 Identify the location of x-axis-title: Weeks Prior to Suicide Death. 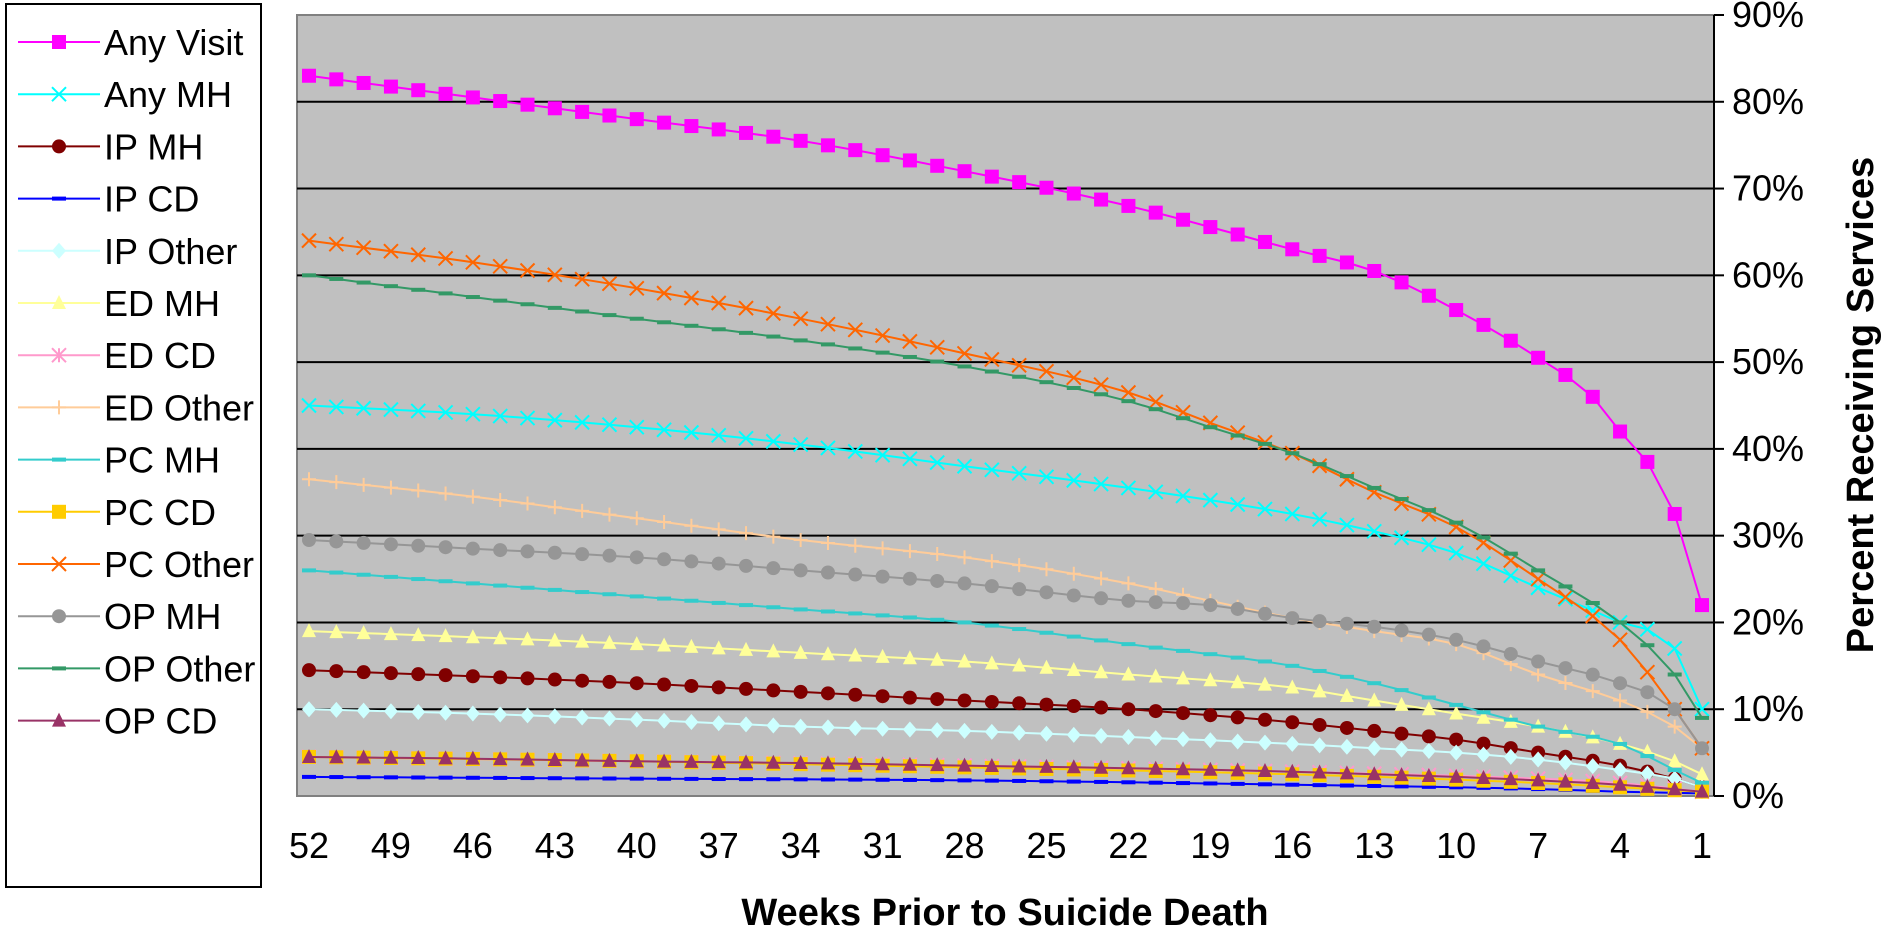
(1004, 912).